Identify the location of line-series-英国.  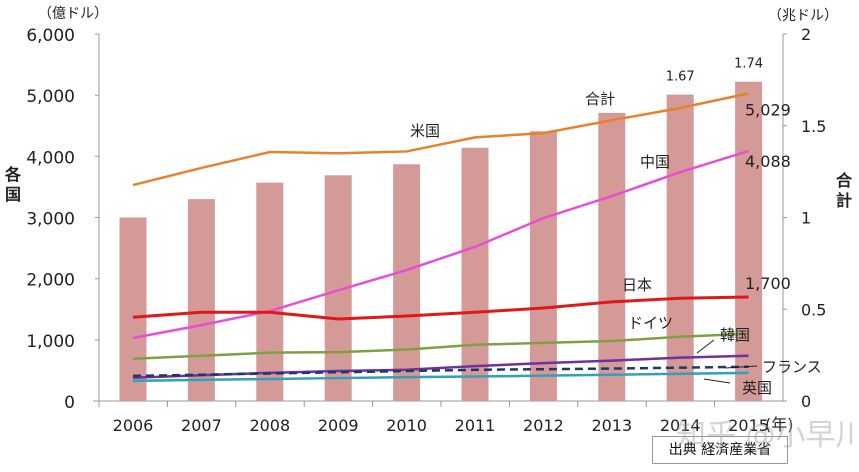
(440, 377).